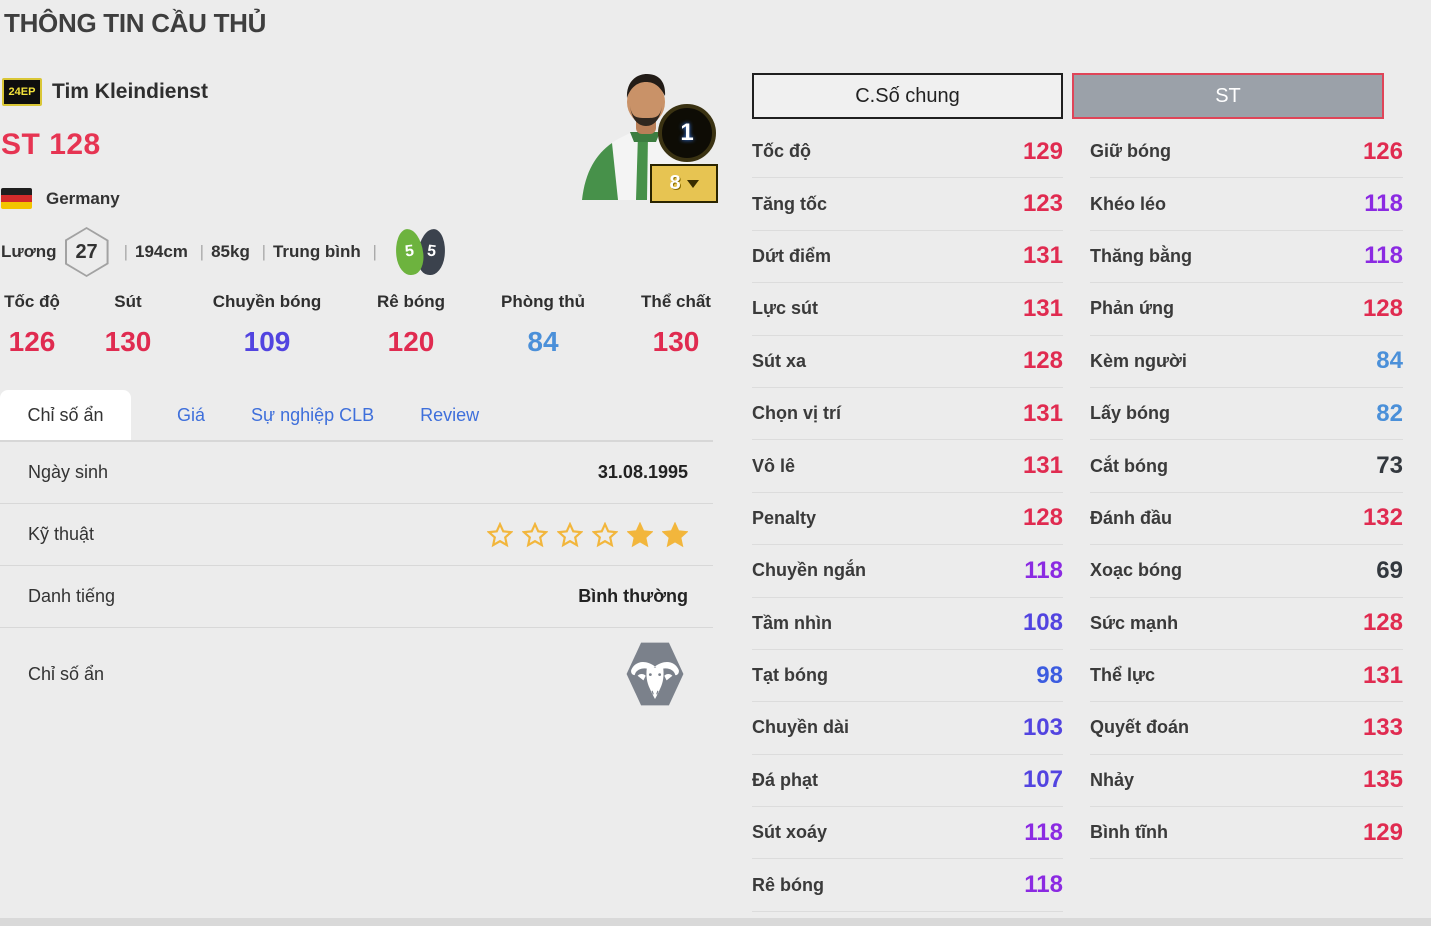 The width and height of the screenshot is (1431, 926). What do you see at coordinates (230, 251) in the screenshot?
I see `weight-value: 85kg` at bounding box center [230, 251].